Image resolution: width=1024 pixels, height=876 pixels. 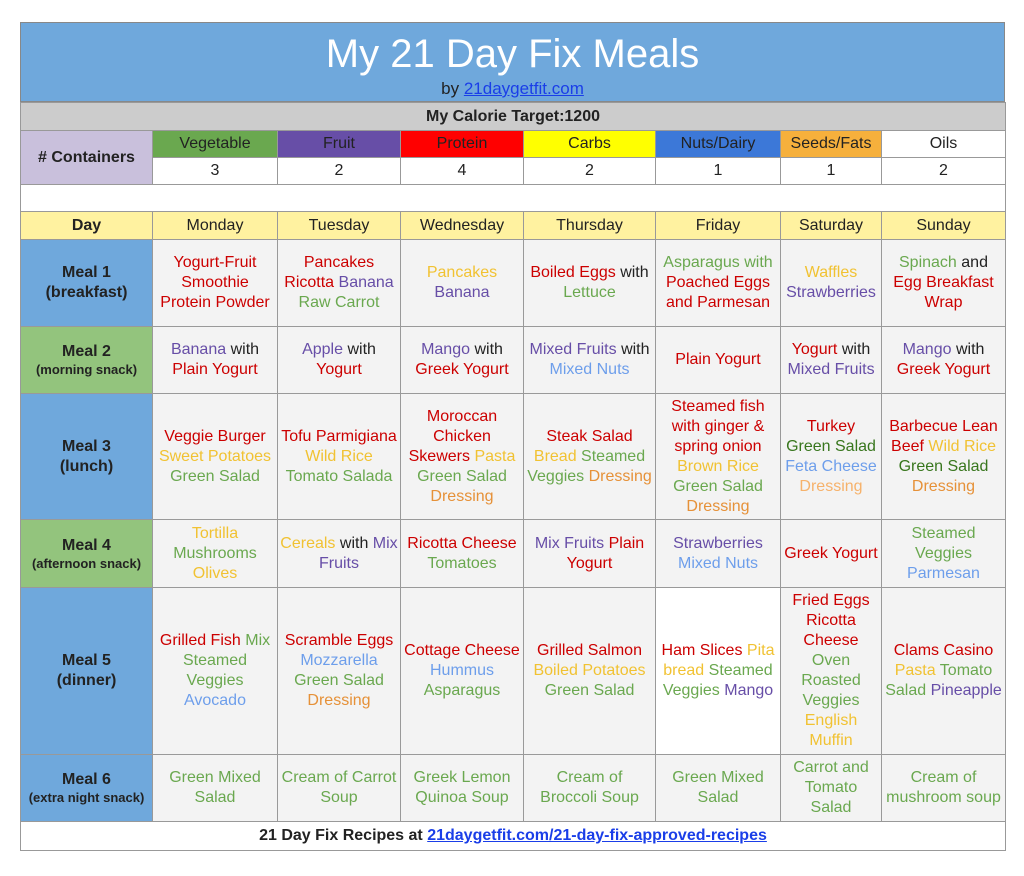 I want to click on meal-note: (breakfast), so click(x=86, y=292).